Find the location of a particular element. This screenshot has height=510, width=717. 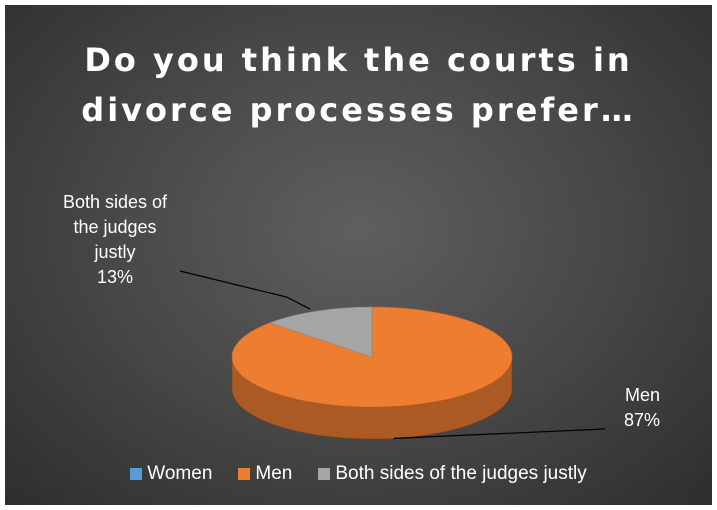

legend-swatch-both-sides is located at coordinates (324, 474).